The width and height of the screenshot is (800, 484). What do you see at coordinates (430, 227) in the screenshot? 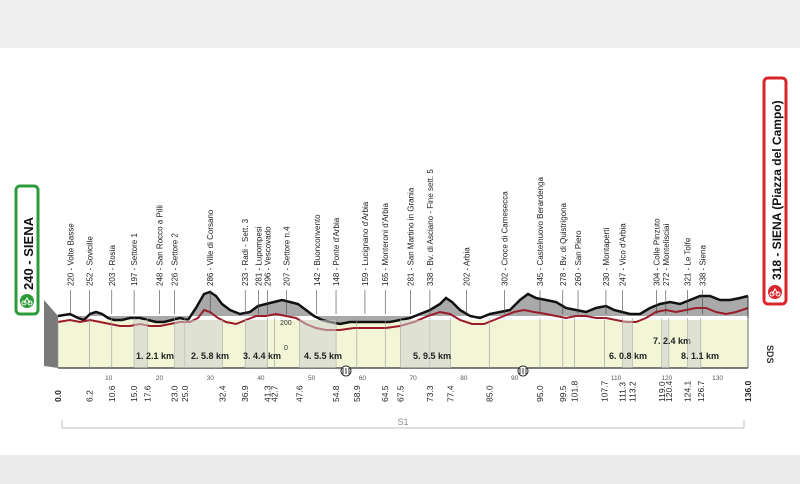
I see `place-label: 338 - Bv. di Asciano - Fine sett. 5` at bounding box center [430, 227].